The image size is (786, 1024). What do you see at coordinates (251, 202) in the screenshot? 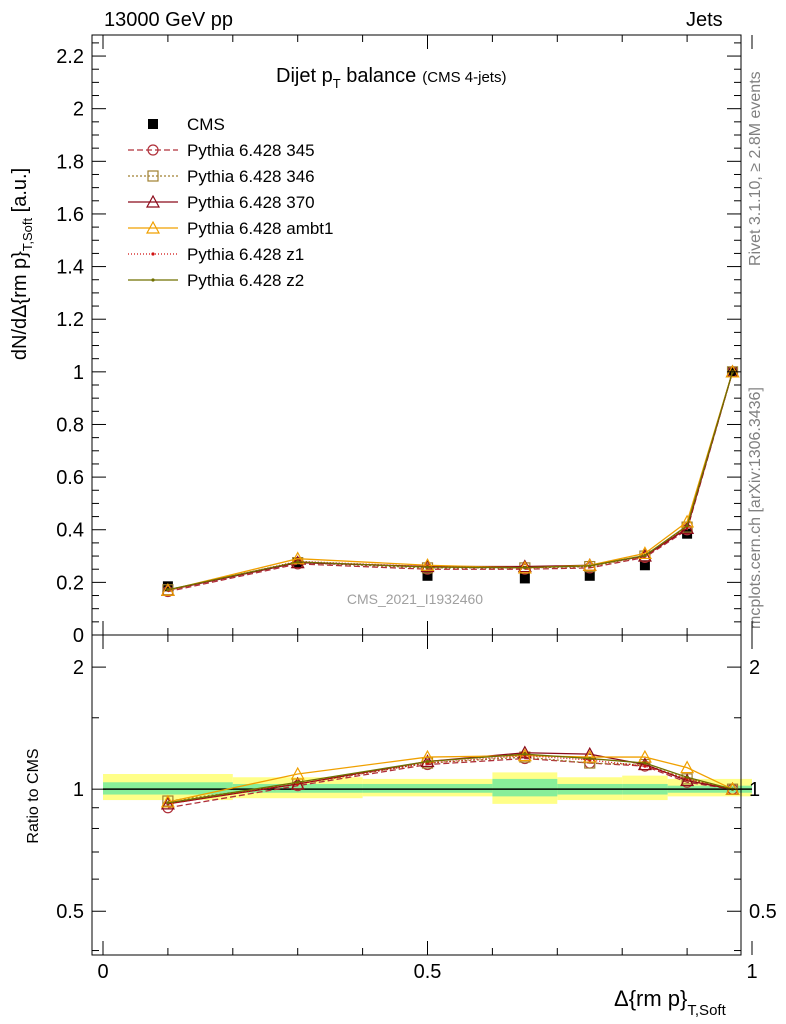
I see `legend-label: Pythia 6.428 370` at bounding box center [251, 202].